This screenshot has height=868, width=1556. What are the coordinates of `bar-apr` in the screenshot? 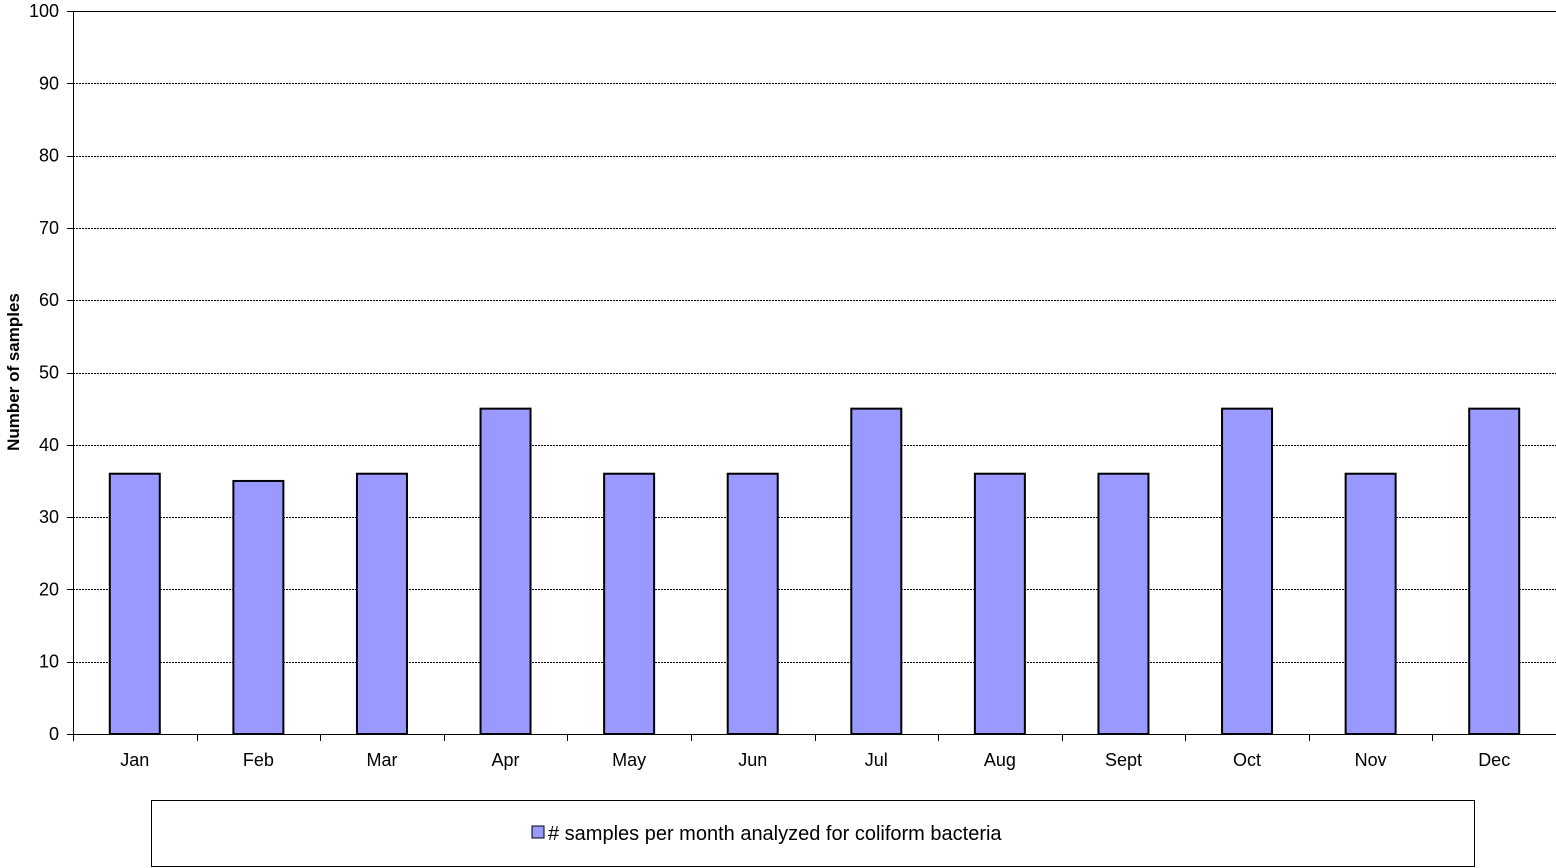 It's located at (505, 571).